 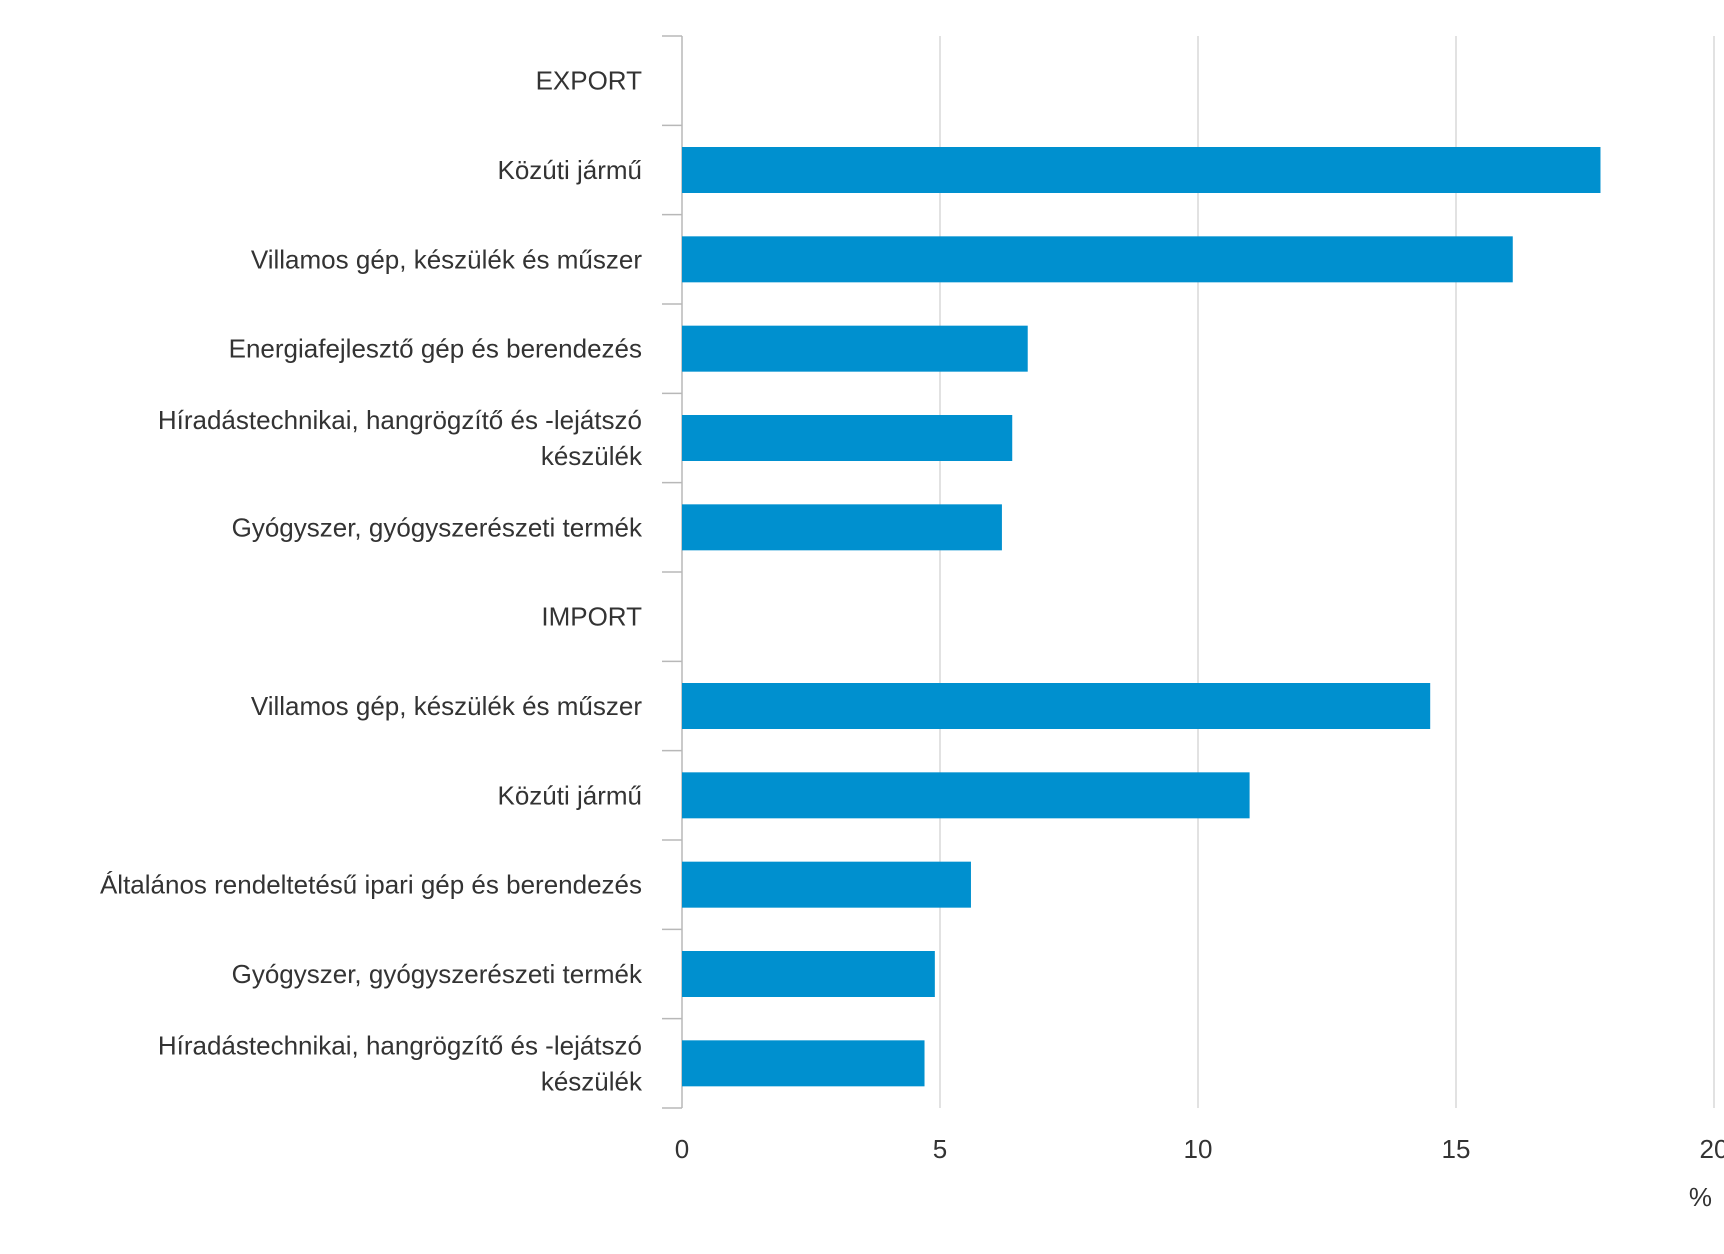 I want to click on x-tick-label: 10, so click(x=1198, y=1149).